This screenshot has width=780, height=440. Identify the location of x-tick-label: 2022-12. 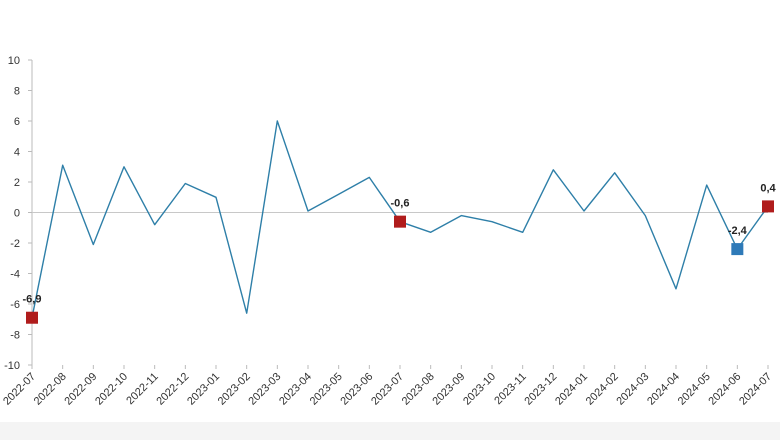
(172, 389).